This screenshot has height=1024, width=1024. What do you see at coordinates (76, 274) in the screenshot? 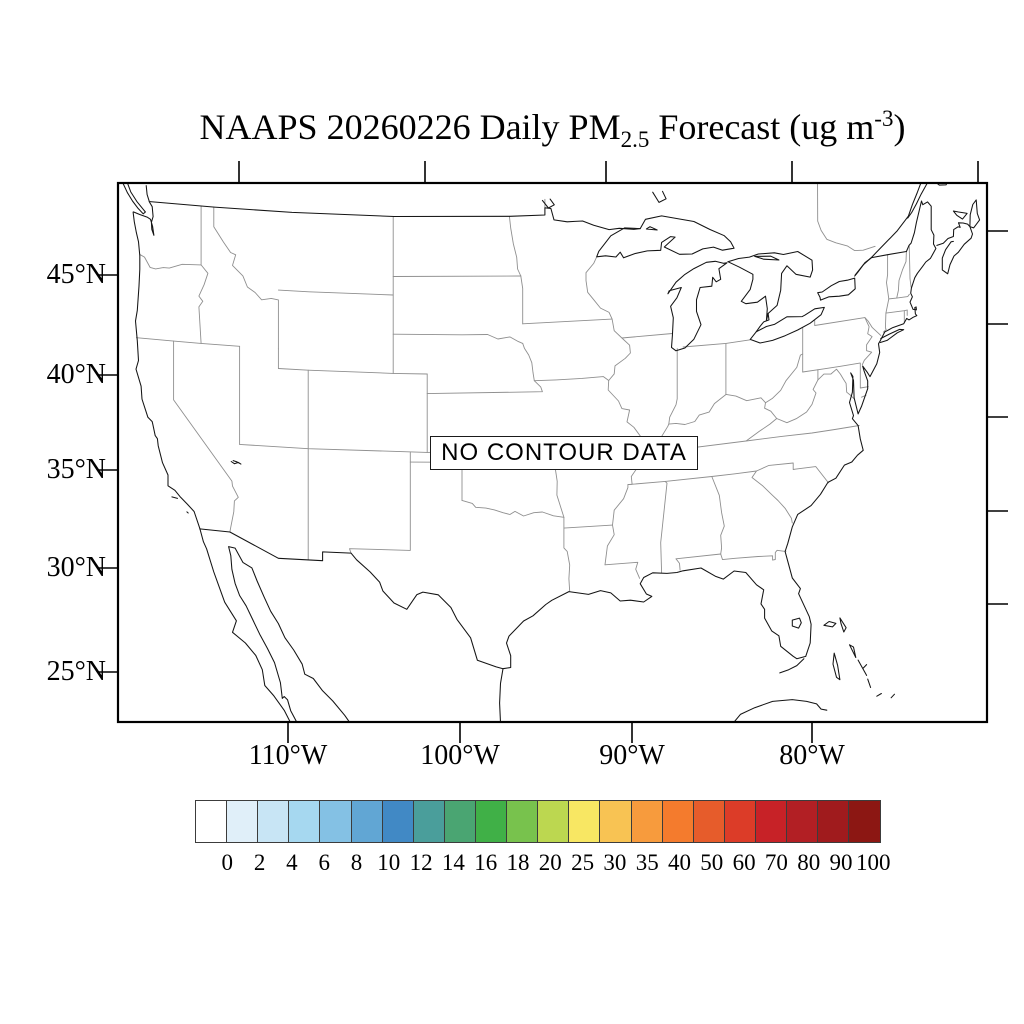
I see `latitude-label: 45°N` at bounding box center [76, 274].